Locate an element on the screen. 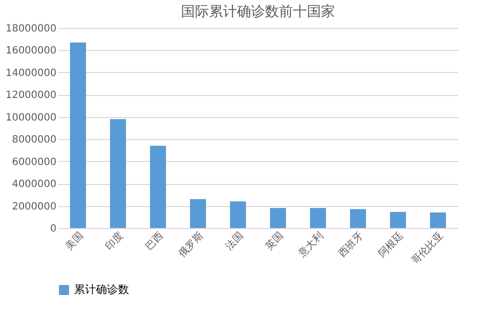 This screenshot has width=500, height=334. y-tick-label: 16000000 is located at coordinates (31, 51).